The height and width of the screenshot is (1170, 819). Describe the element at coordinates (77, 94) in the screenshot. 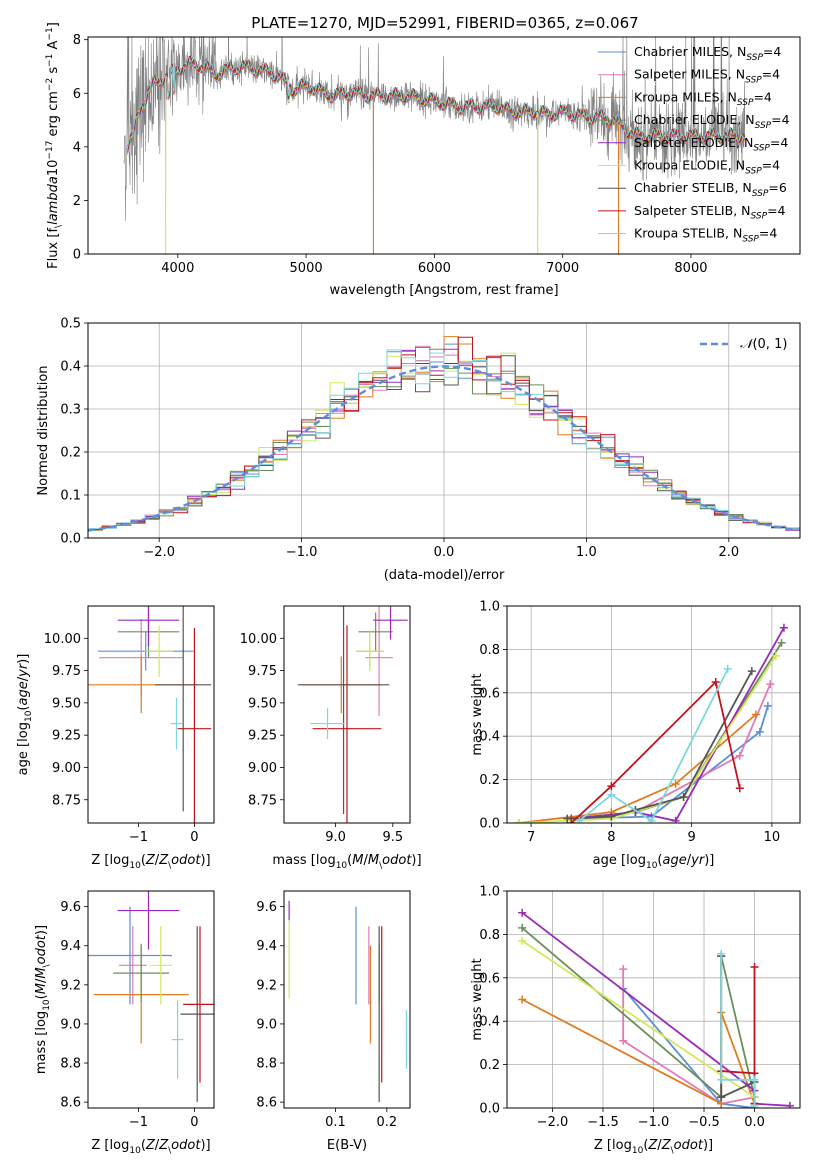

I see `y-tick-label: 6` at that location.